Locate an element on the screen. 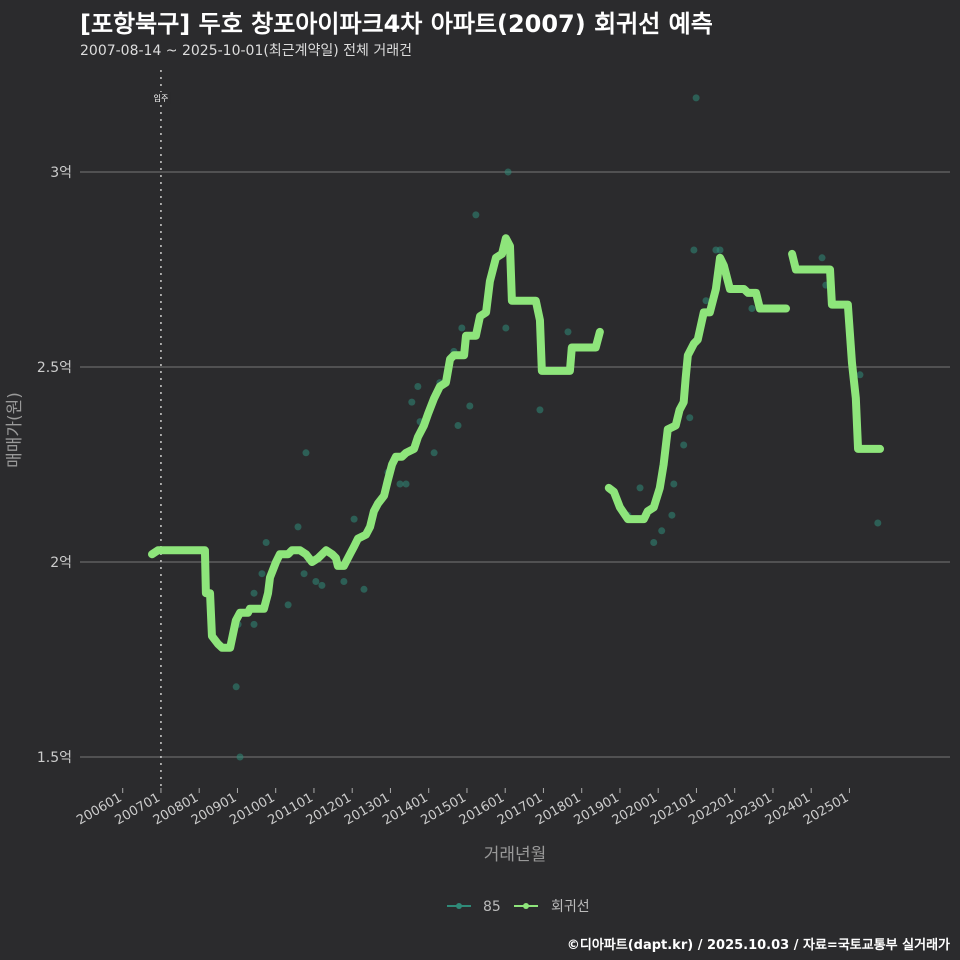 Image resolution: width=960 pixels, height=960 pixels. chart-title: [포항북구] 두호 창포아이파크4차 아파트(2007) 회귀선 예측 is located at coordinates (396, 24).